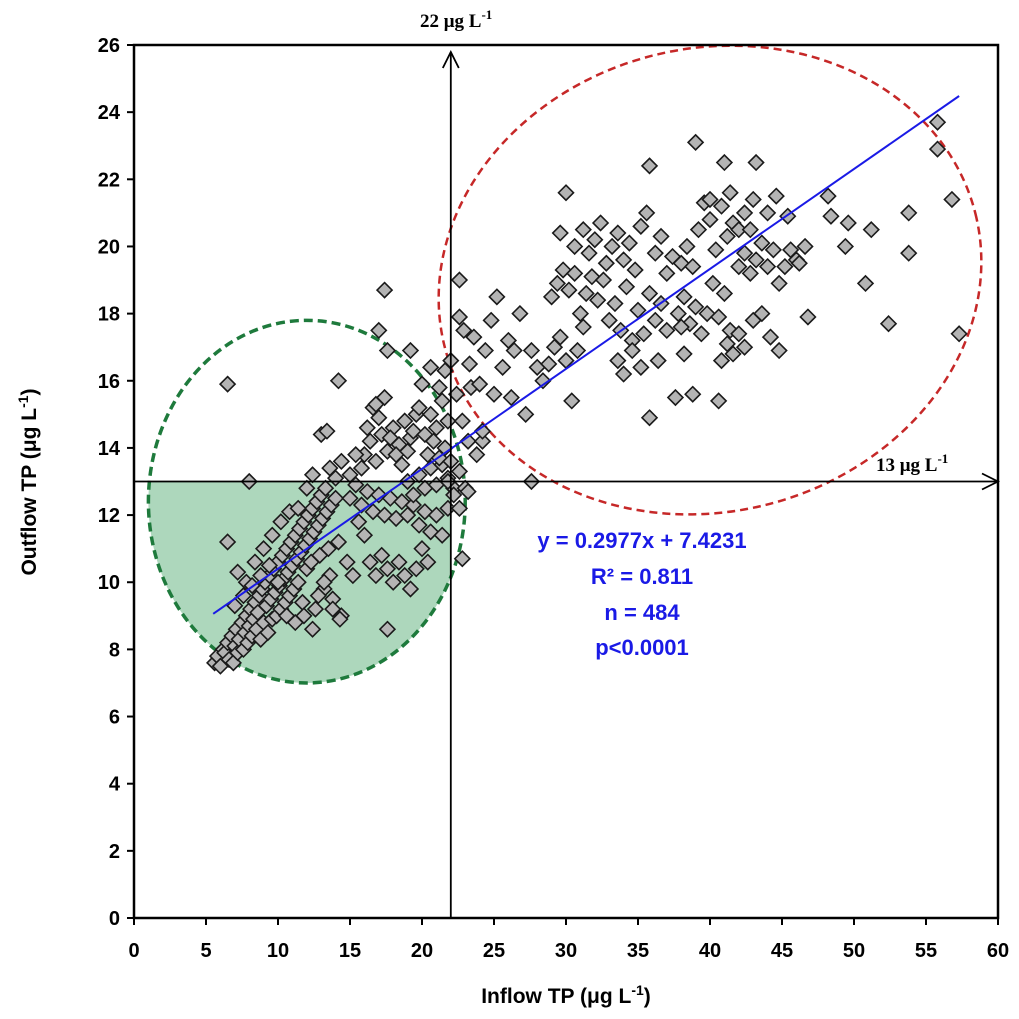  I want to click on r-squared-label: R² = 0.811, so click(642, 576).